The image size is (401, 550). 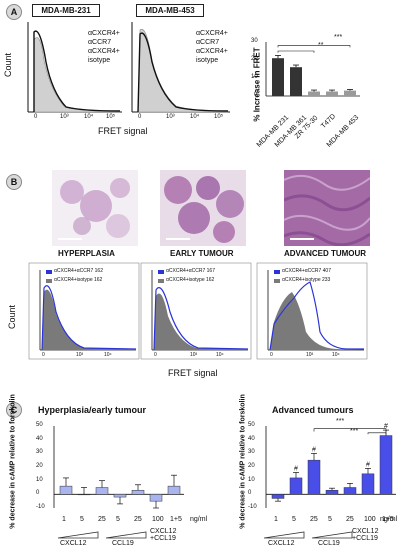 I want to click on right-camp-category: 1+5, so click(x=388, y=519).